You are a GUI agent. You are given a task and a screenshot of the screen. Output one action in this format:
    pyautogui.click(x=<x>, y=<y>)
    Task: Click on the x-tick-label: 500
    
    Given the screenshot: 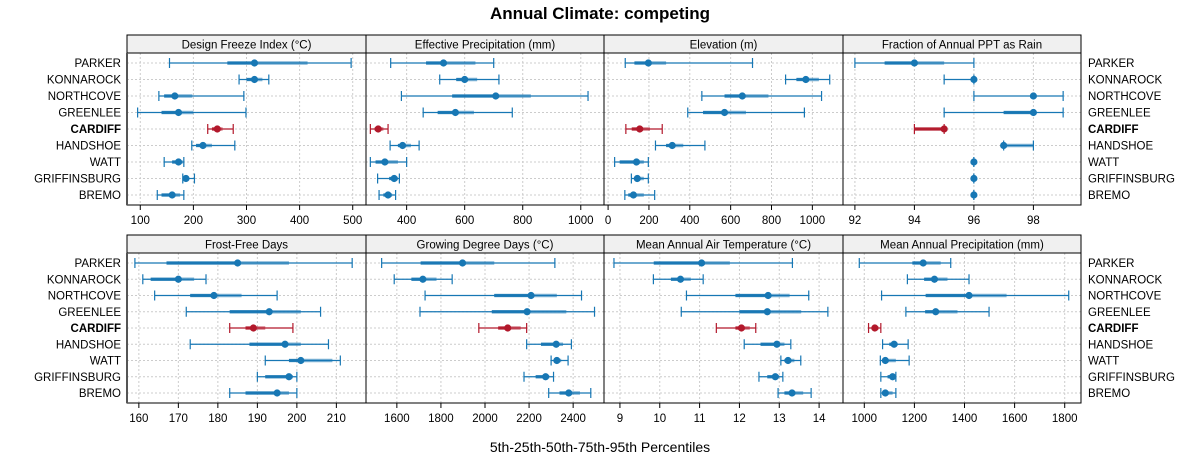 What is the action you would take?
    pyautogui.click(x=352, y=221)
    